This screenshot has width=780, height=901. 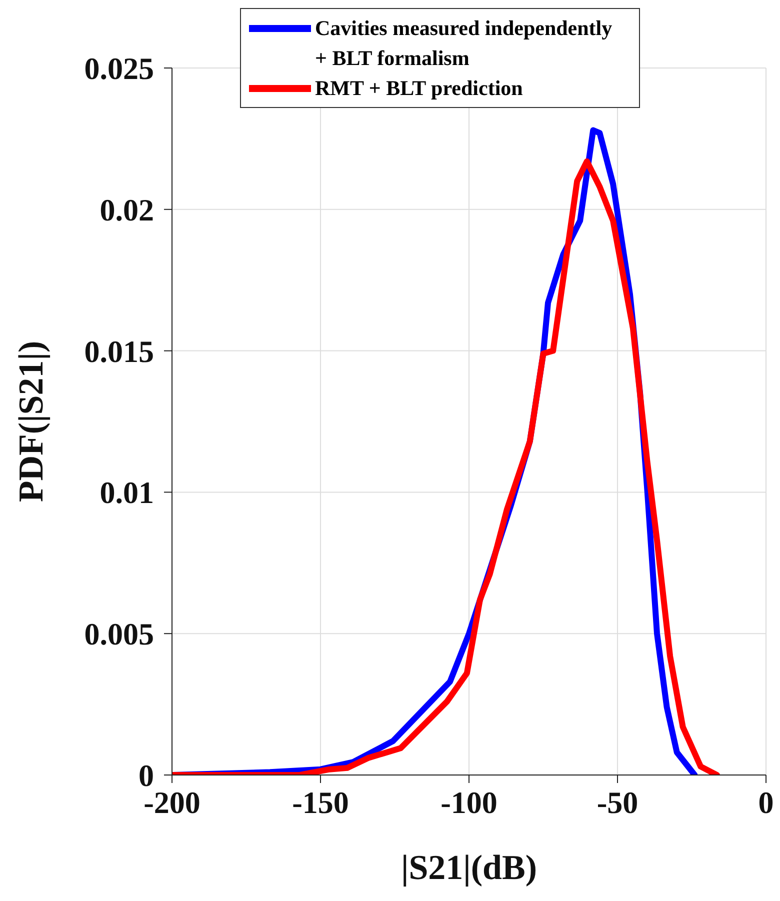 What do you see at coordinates (320, 802) in the screenshot?
I see `x-tick-label: -150` at bounding box center [320, 802].